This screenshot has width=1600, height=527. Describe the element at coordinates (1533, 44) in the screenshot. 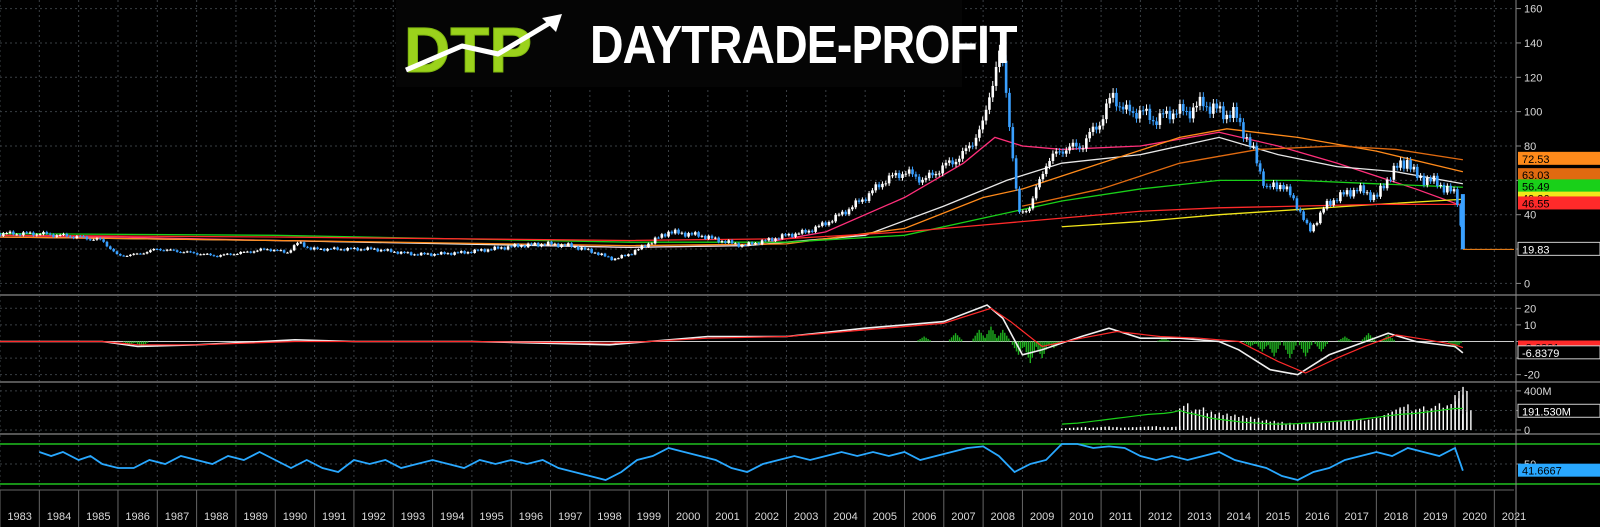

I see `price-ylabel-7: 140` at that location.